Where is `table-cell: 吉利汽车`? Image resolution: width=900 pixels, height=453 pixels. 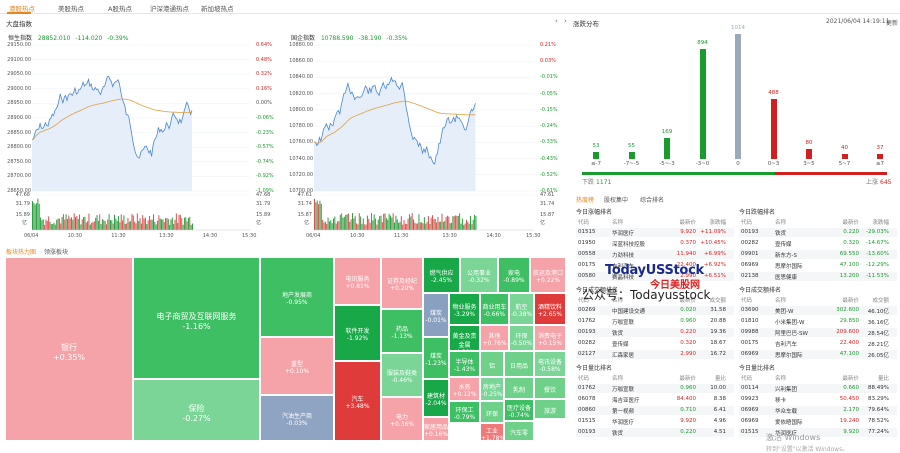 table-cell: 吉利汽车 is located at coordinates (623, 267).